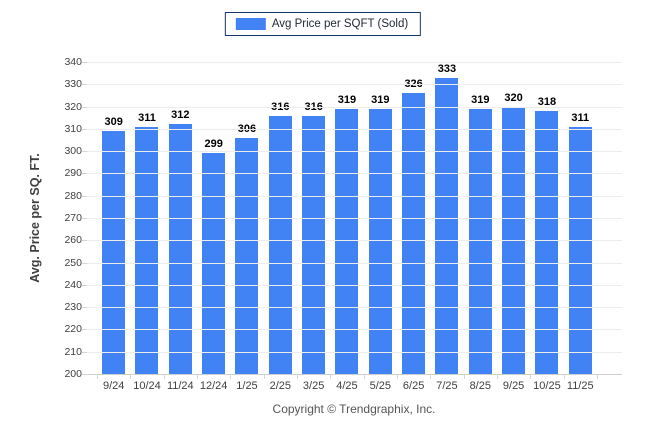 The height and width of the screenshot is (434, 646). I want to click on bar-9/24, so click(114, 252).